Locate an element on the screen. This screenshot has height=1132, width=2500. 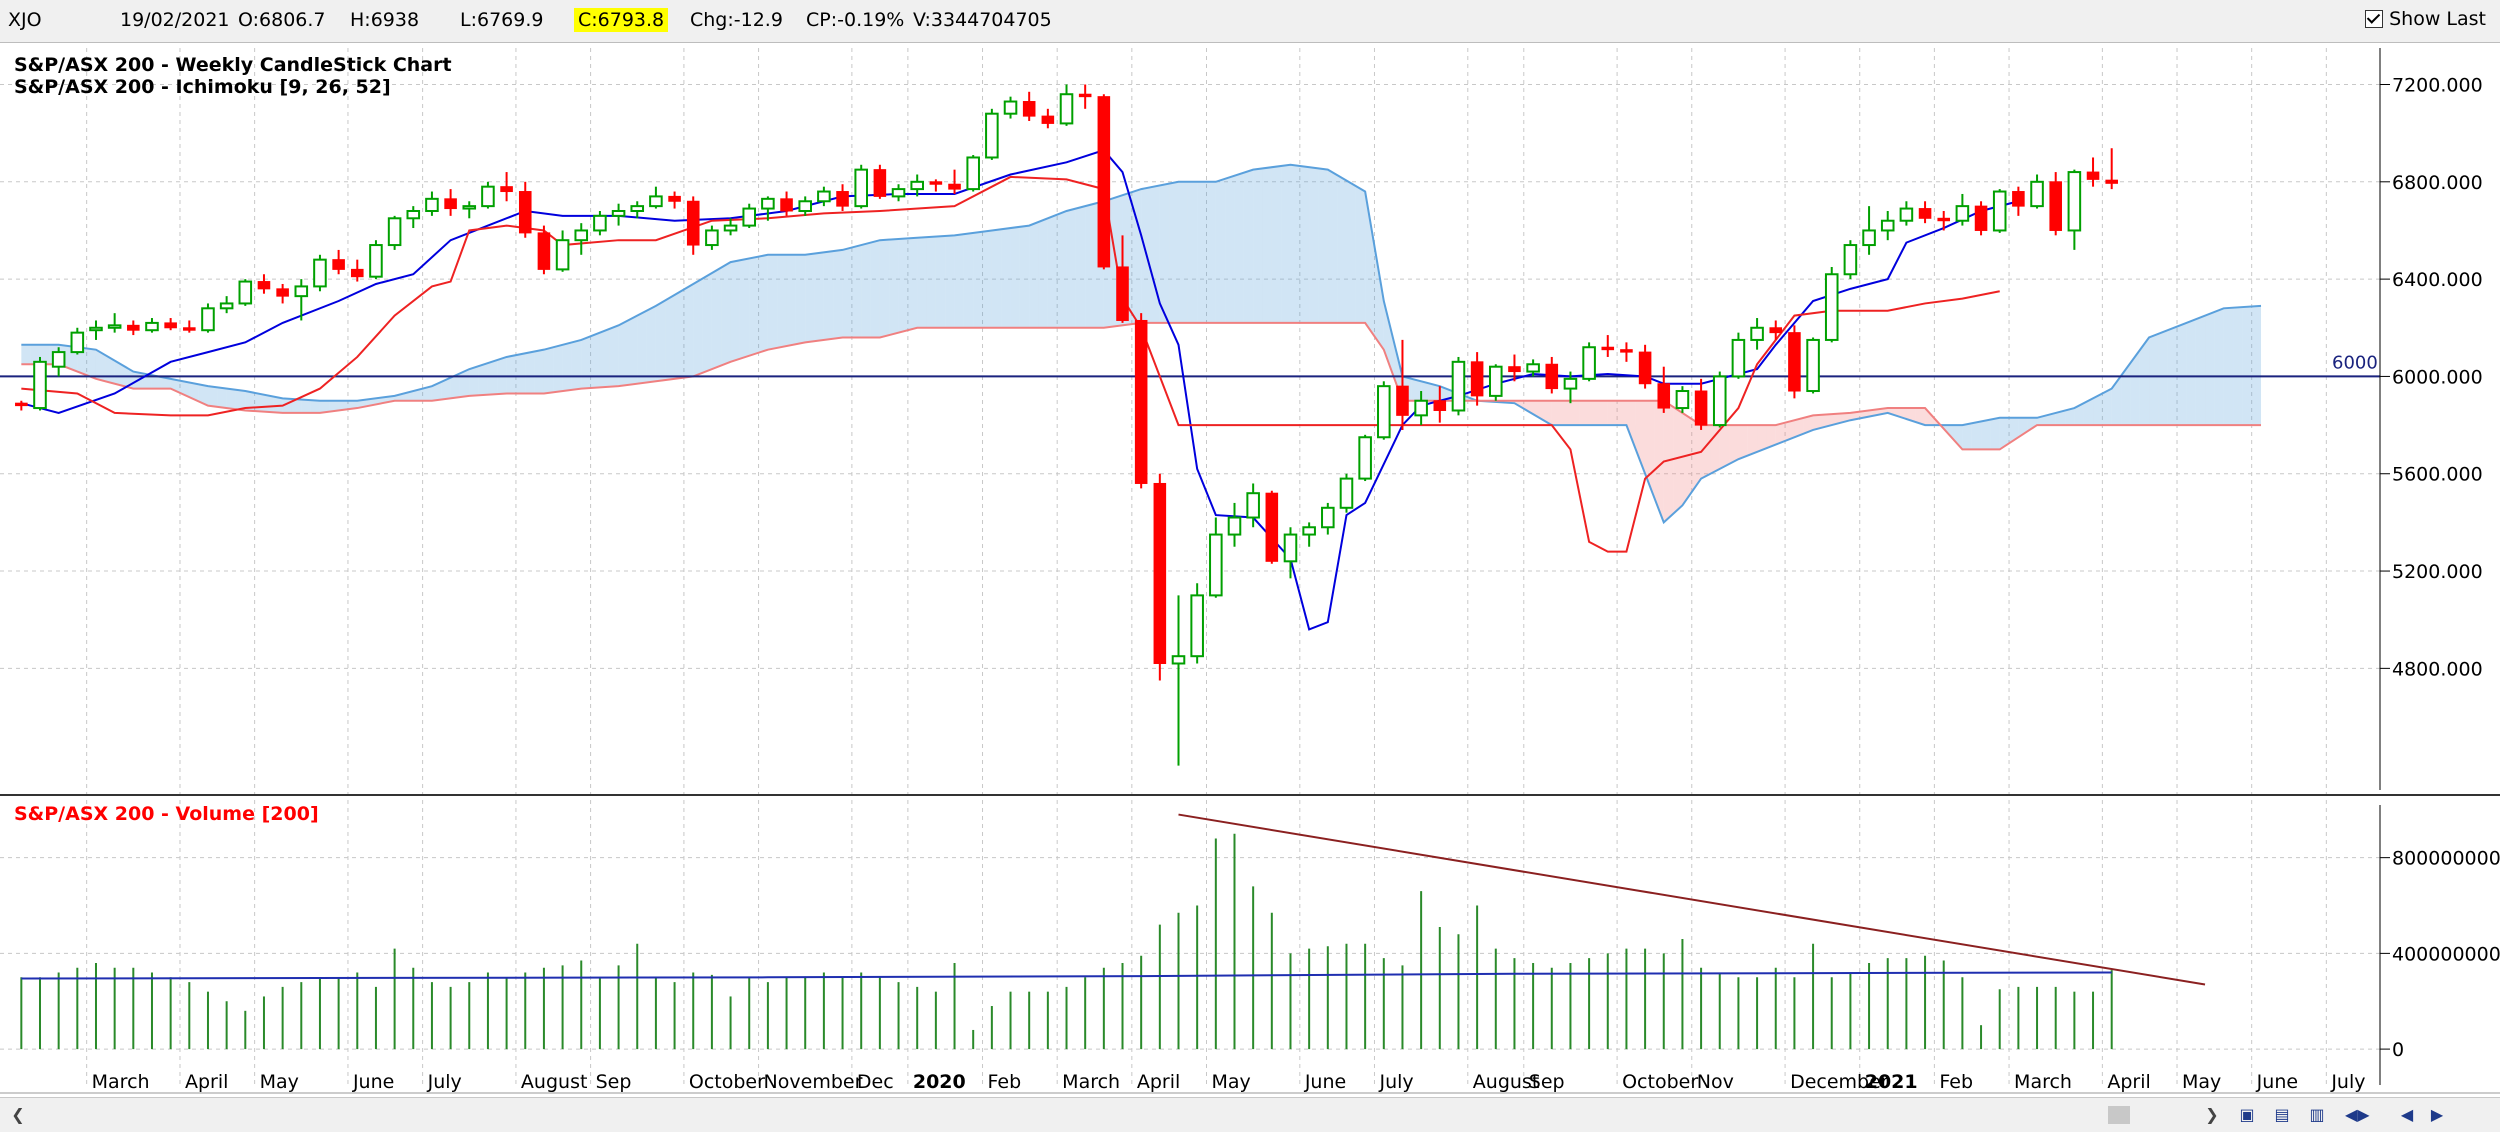
show-last-label: Show Last is located at coordinates (2437, 19).